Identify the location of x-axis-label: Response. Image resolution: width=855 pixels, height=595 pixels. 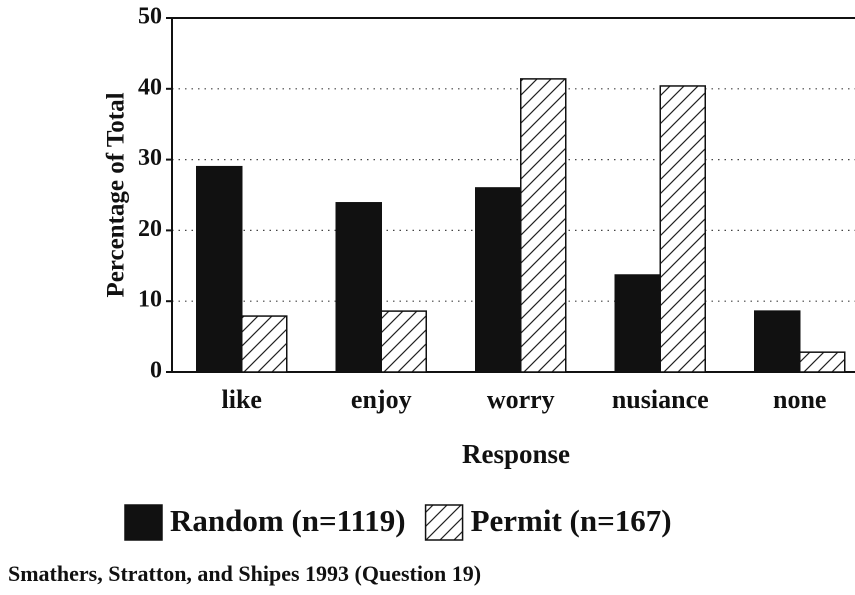
(516, 454).